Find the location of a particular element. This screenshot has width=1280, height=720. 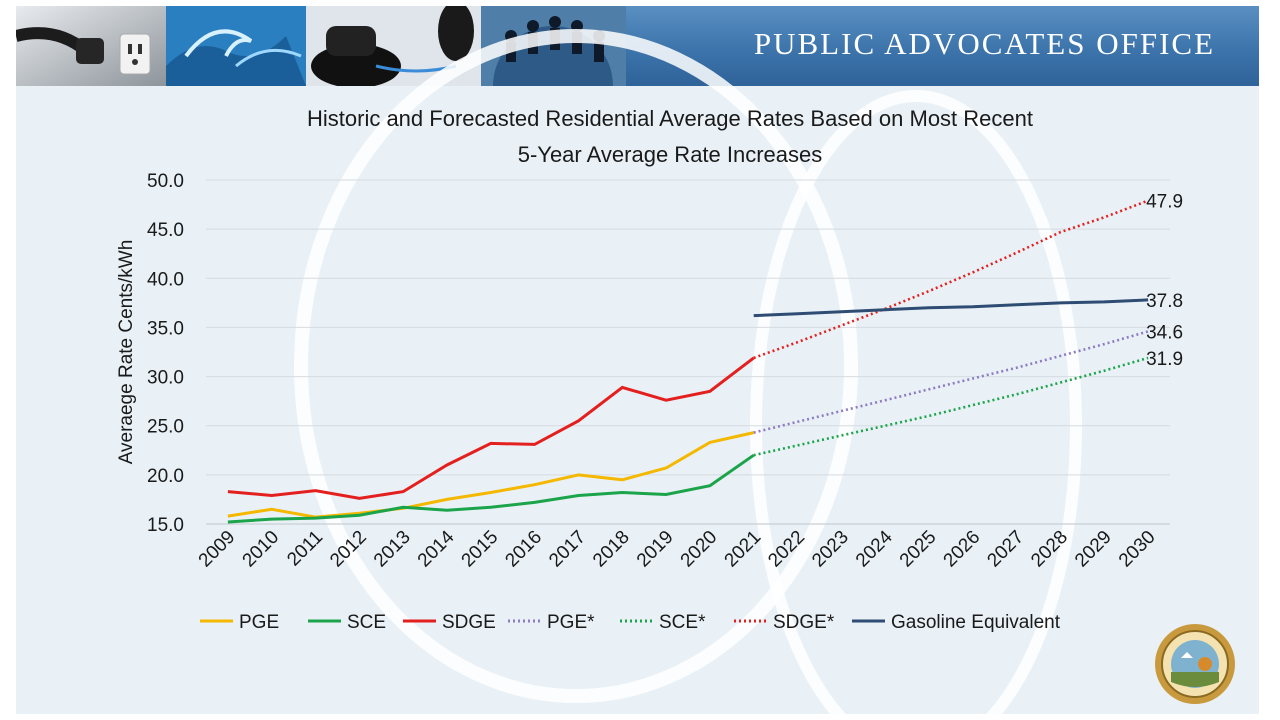

end-value-label: 31.9 is located at coordinates (1164, 359).